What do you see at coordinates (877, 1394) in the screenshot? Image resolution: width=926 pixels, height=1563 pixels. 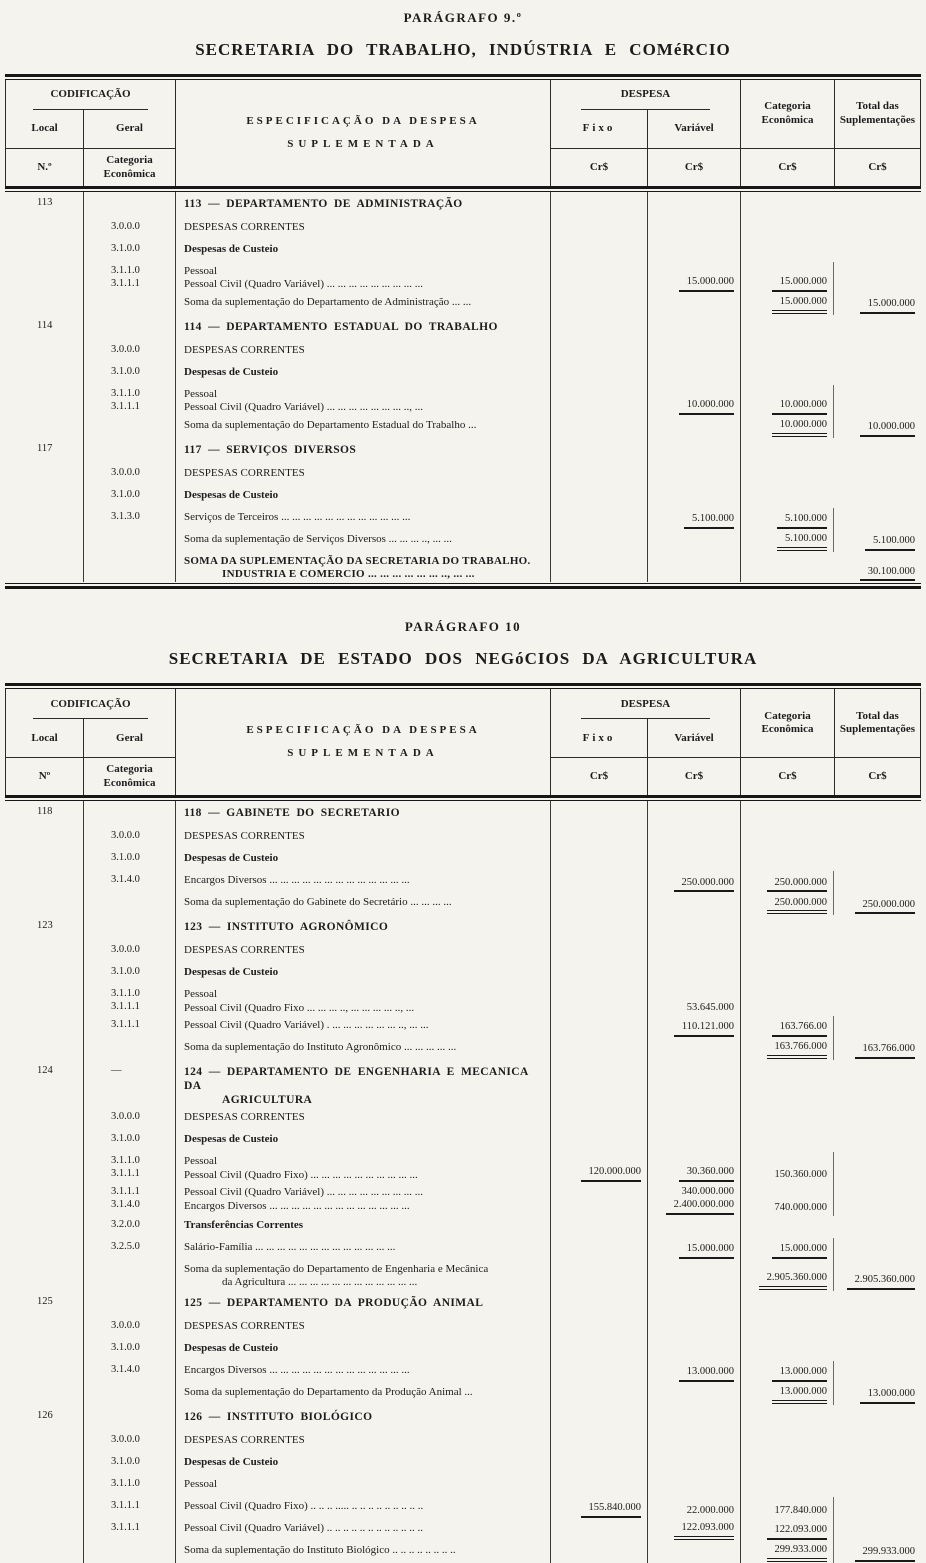 I see `cell-total: 13.000.000` at bounding box center [877, 1394].